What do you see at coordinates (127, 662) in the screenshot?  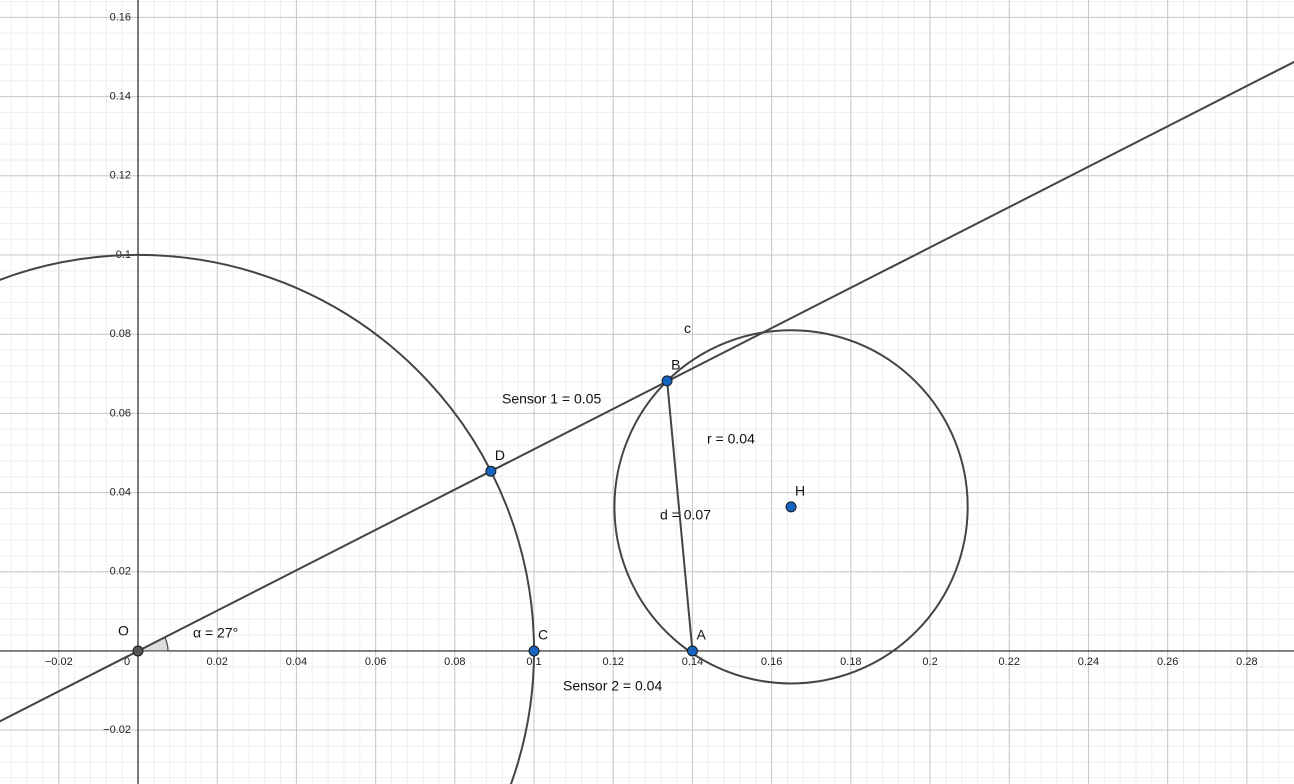 I see `x-tick-label: 0` at bounding box center [127, 662].